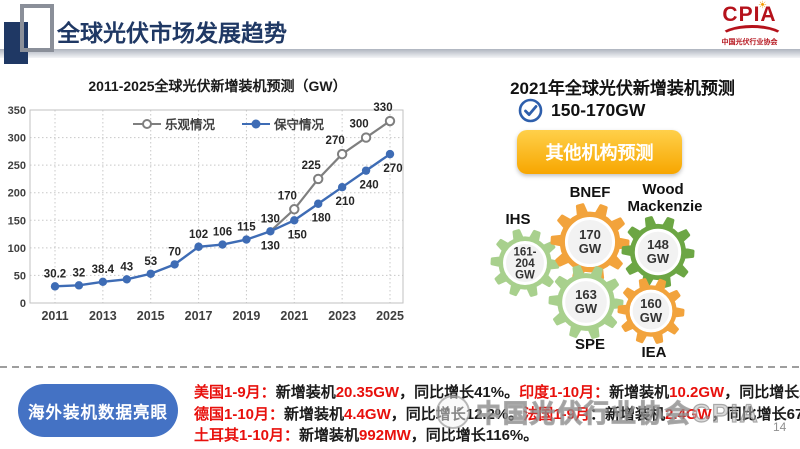 Image resolution: width=800 pixels, height=449 pixels. What do you see at coordinates (586, 294) in the screenshot?
I see `gear-value: 163` at bounding box center [586, 294].